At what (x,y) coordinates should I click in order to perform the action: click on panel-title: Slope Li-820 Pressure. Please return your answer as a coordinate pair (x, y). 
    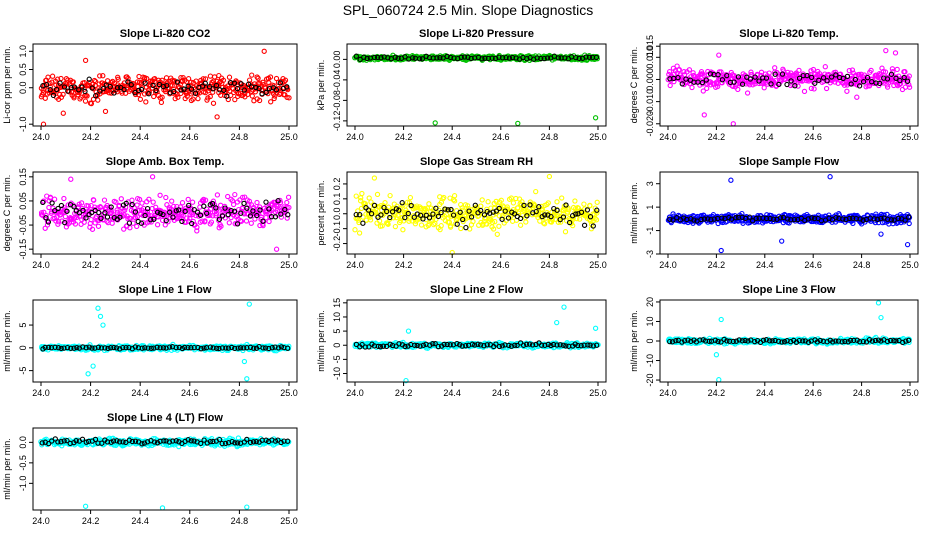
    Looking at the image, I should click on (476, 34).